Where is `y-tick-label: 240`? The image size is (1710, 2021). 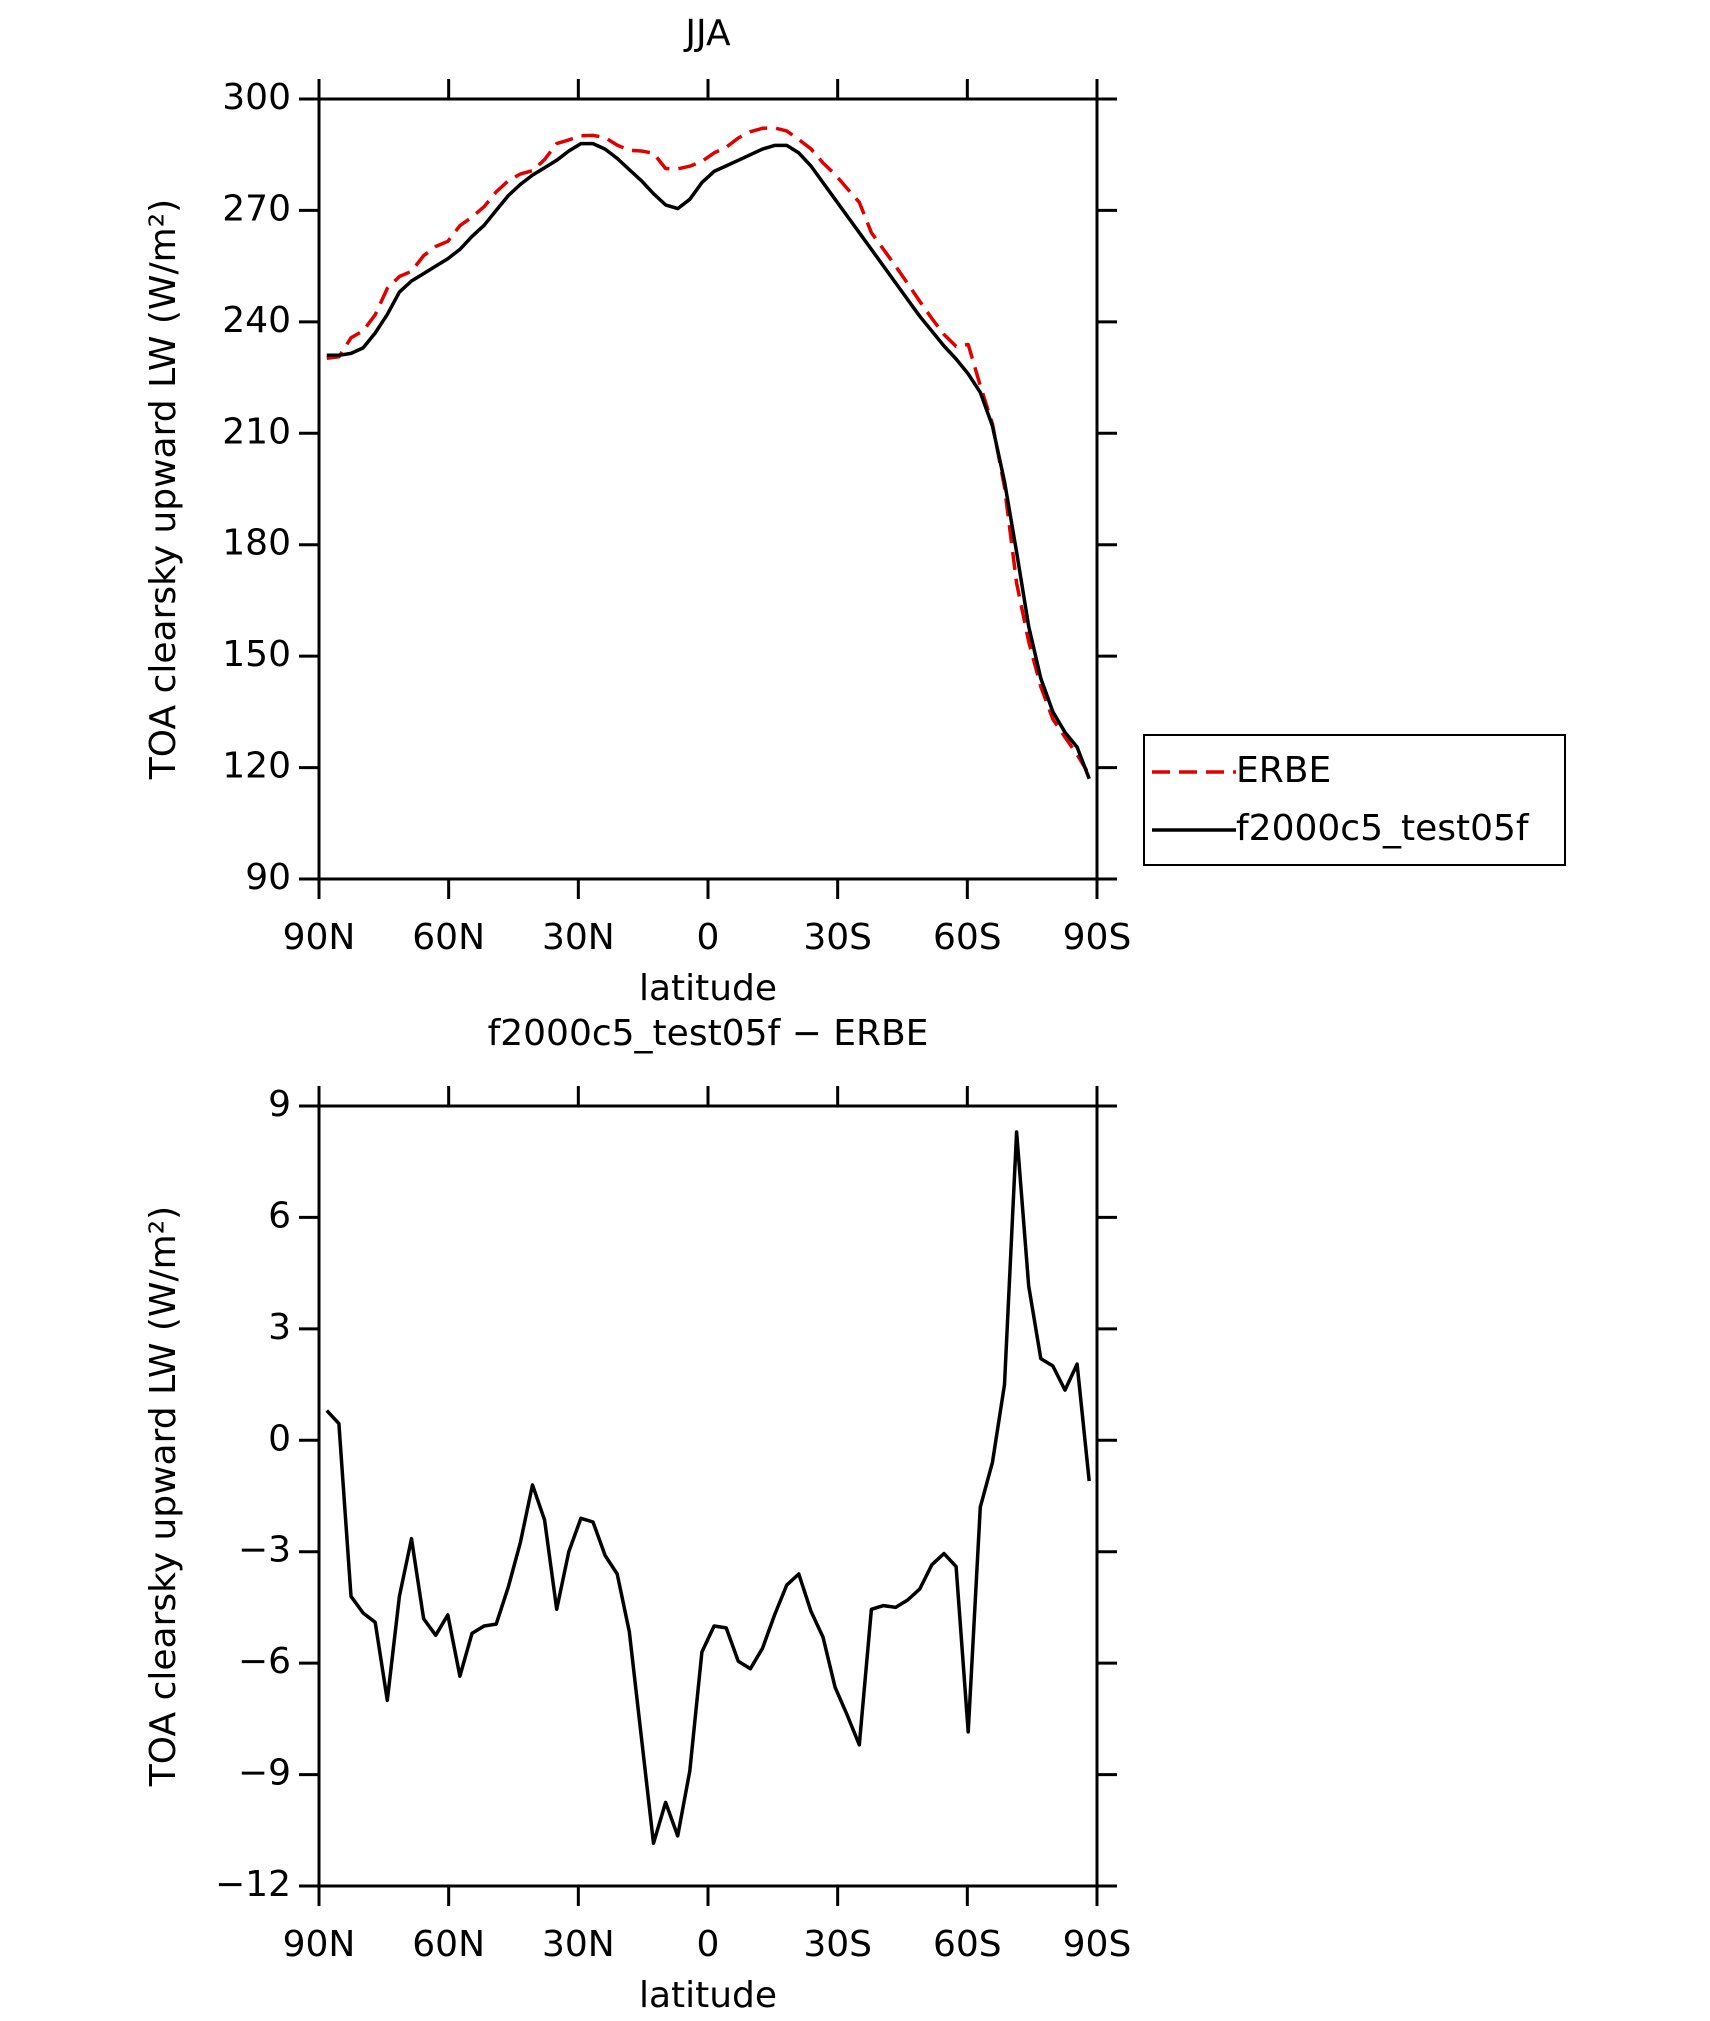 y-tick-label: 240 is located at coordinates (256, 320).